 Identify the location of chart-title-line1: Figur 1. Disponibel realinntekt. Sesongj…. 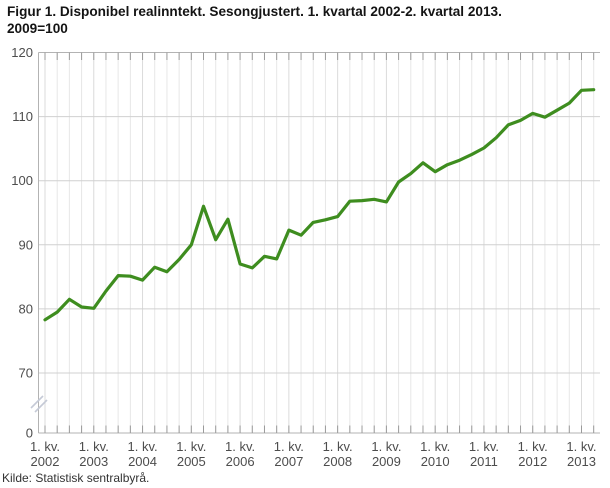
(254, 11).